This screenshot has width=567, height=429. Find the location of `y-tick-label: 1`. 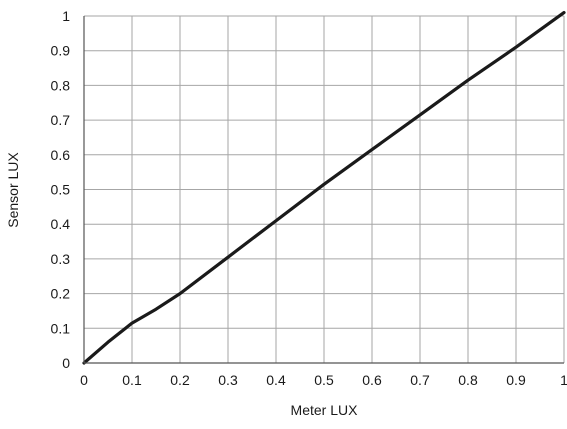

y-tick-label: 1 is located at coordinates (66, 16).